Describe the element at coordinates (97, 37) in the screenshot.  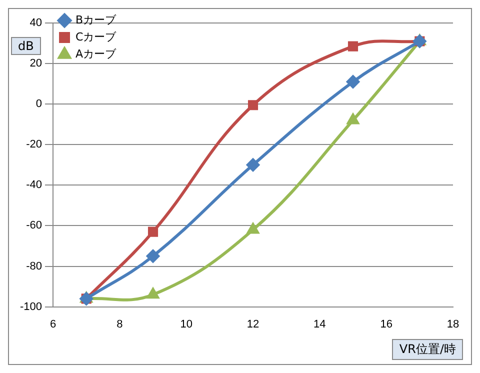
I see `legend-label: Cカーブ` at that location.